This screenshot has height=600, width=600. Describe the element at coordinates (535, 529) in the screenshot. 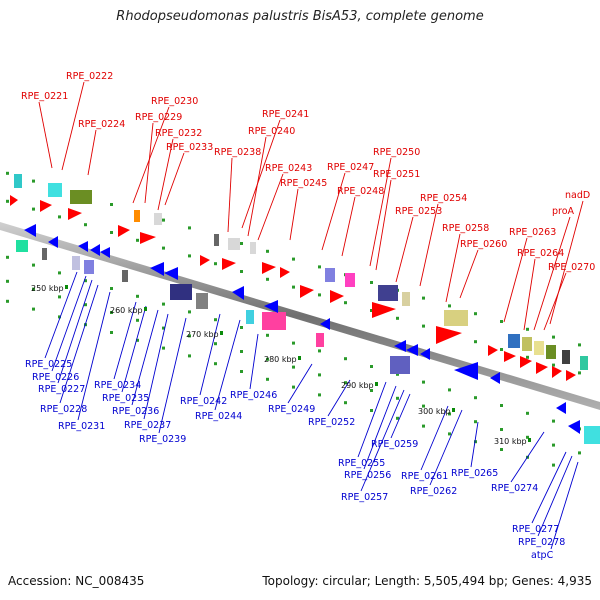

I see `bottom-gene-label: RPE_0277` at that location.